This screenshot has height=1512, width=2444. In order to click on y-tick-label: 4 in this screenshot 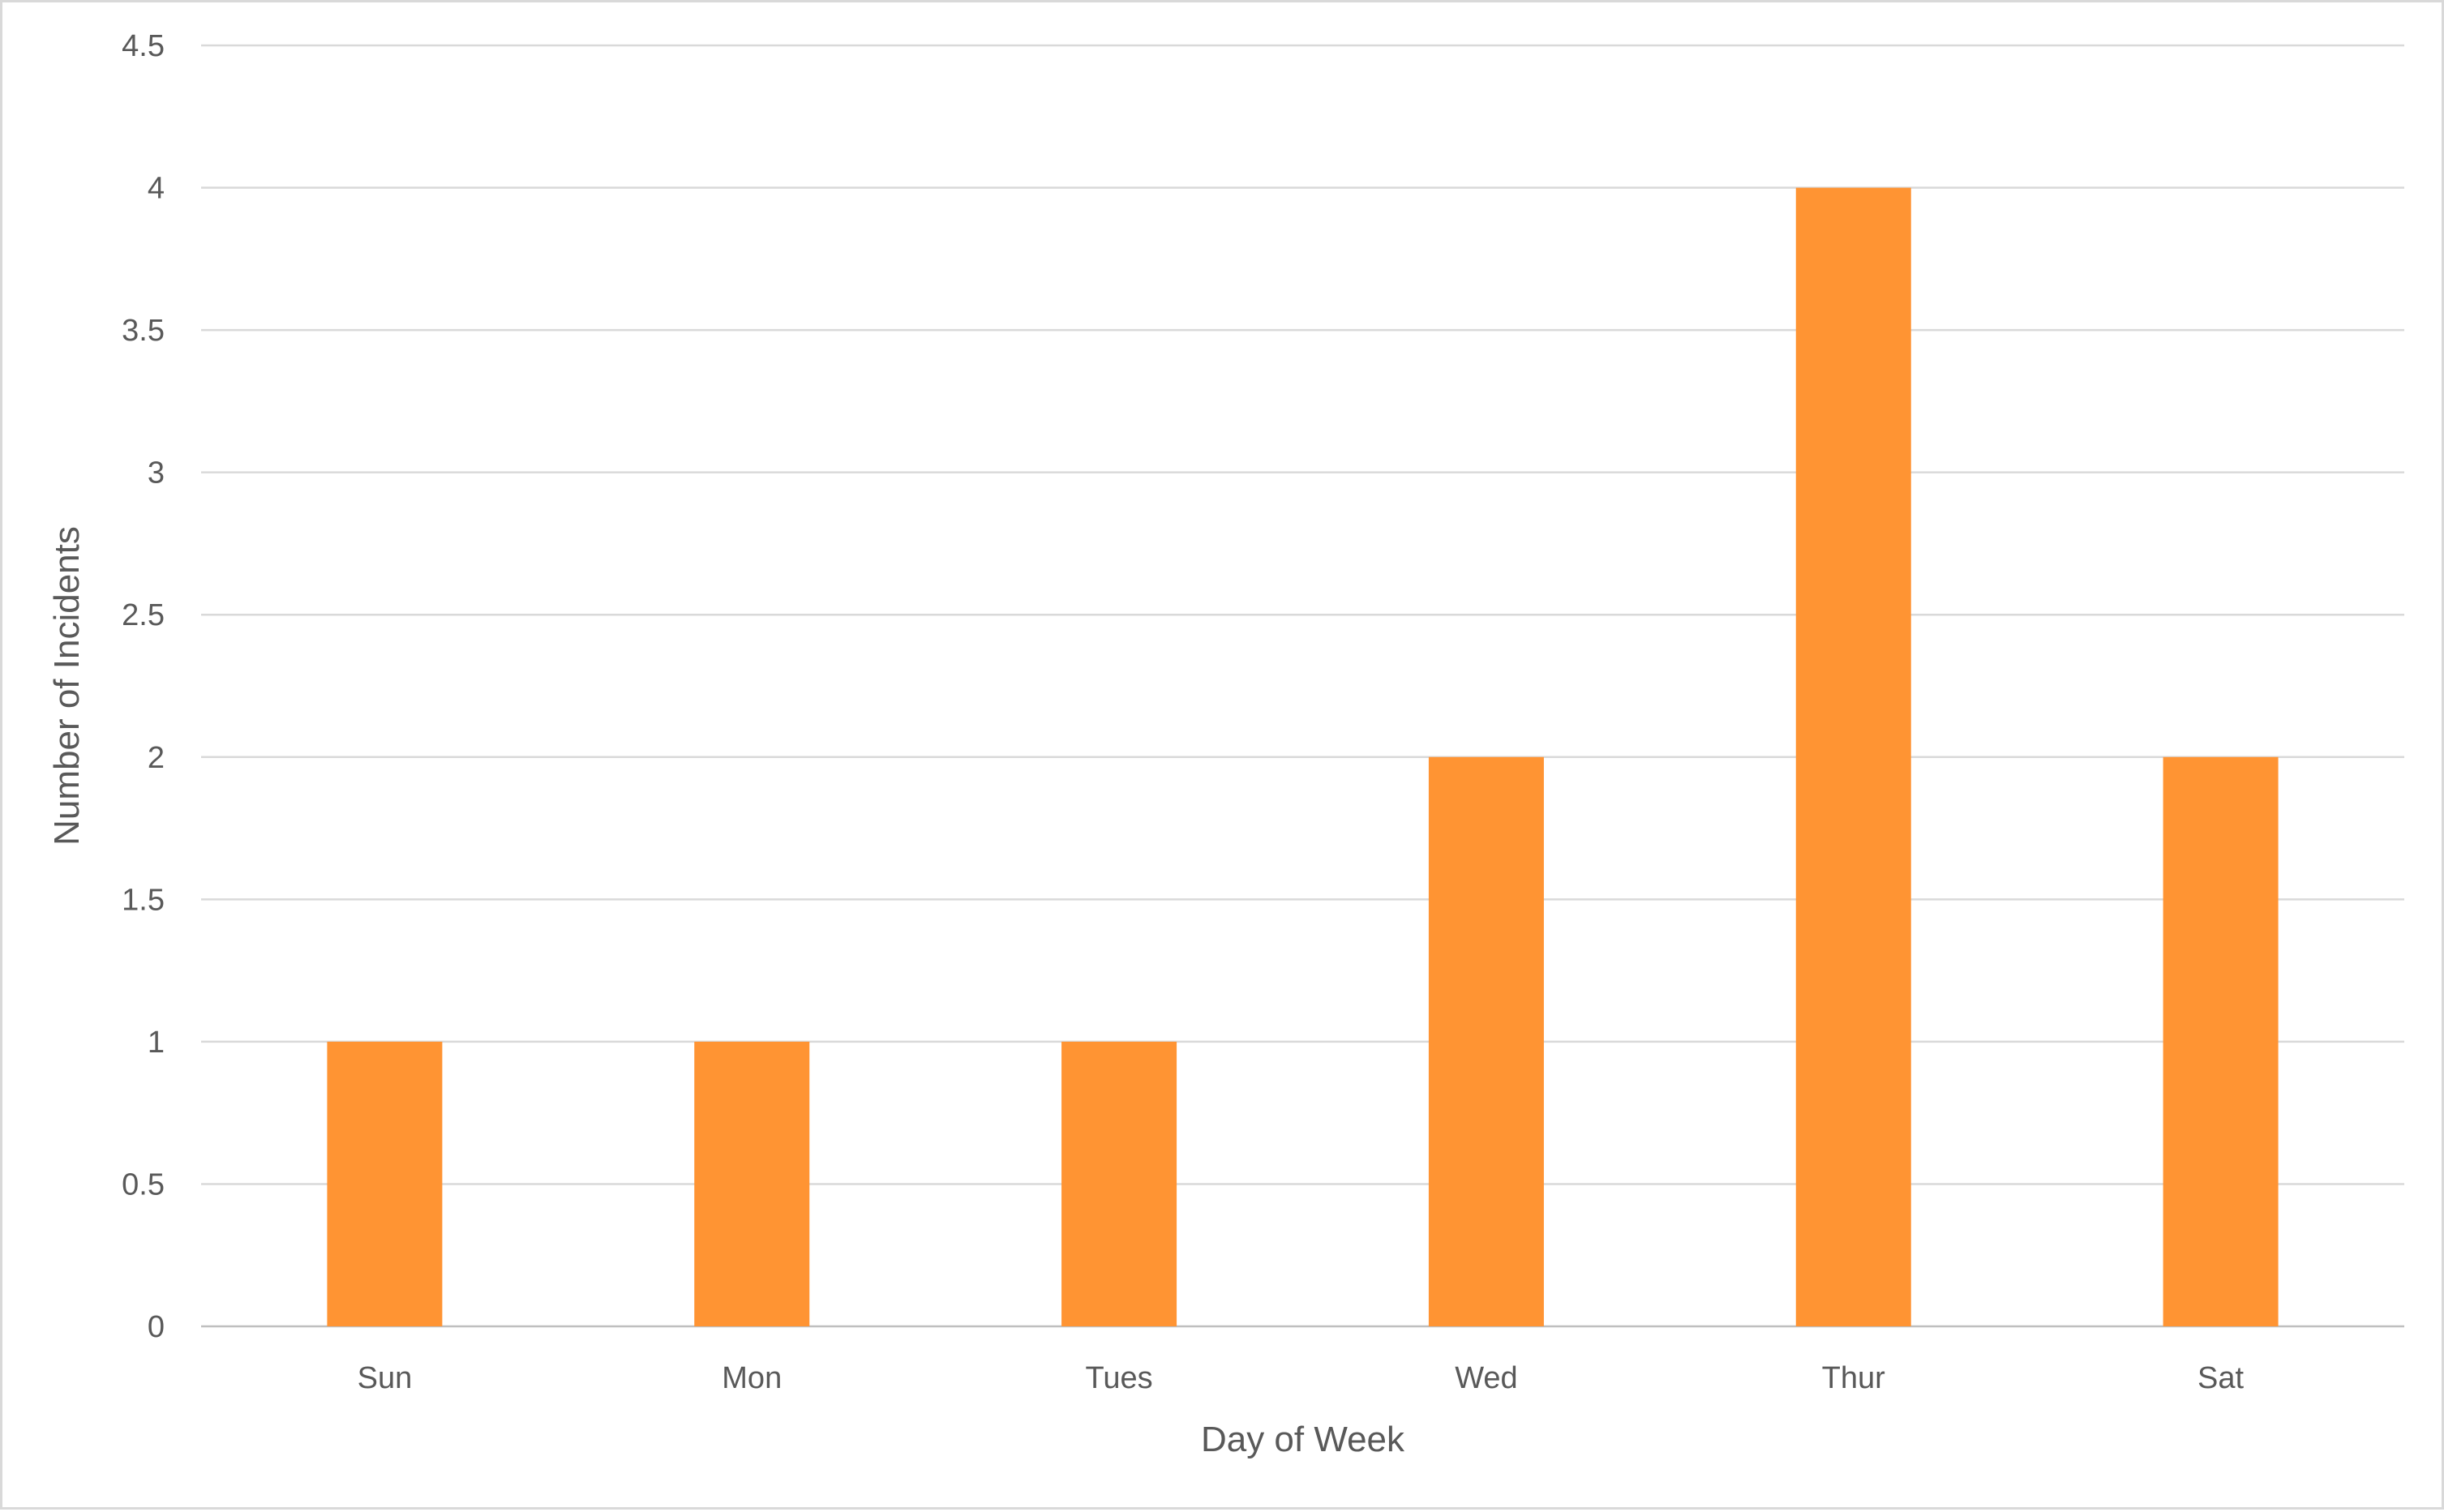, I will do `click(156, 189)`.